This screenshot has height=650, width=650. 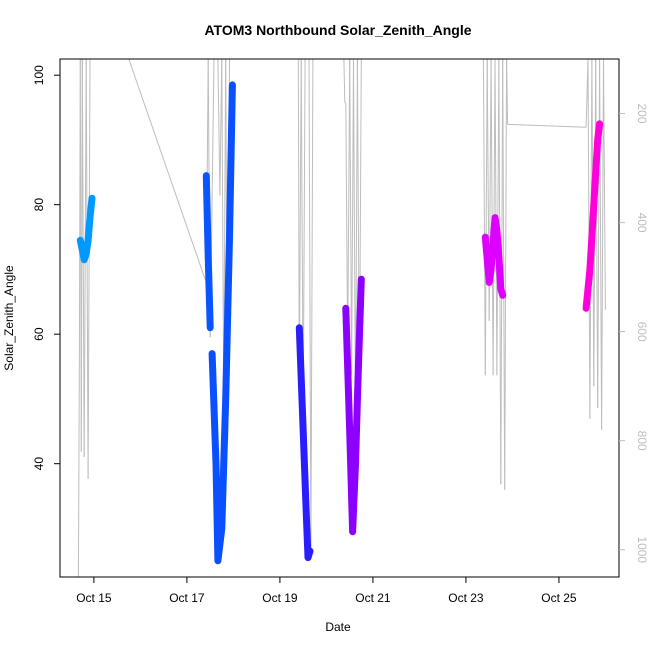 I want to click on x-tick-label: Oct 19, so click(x=280, y=598).